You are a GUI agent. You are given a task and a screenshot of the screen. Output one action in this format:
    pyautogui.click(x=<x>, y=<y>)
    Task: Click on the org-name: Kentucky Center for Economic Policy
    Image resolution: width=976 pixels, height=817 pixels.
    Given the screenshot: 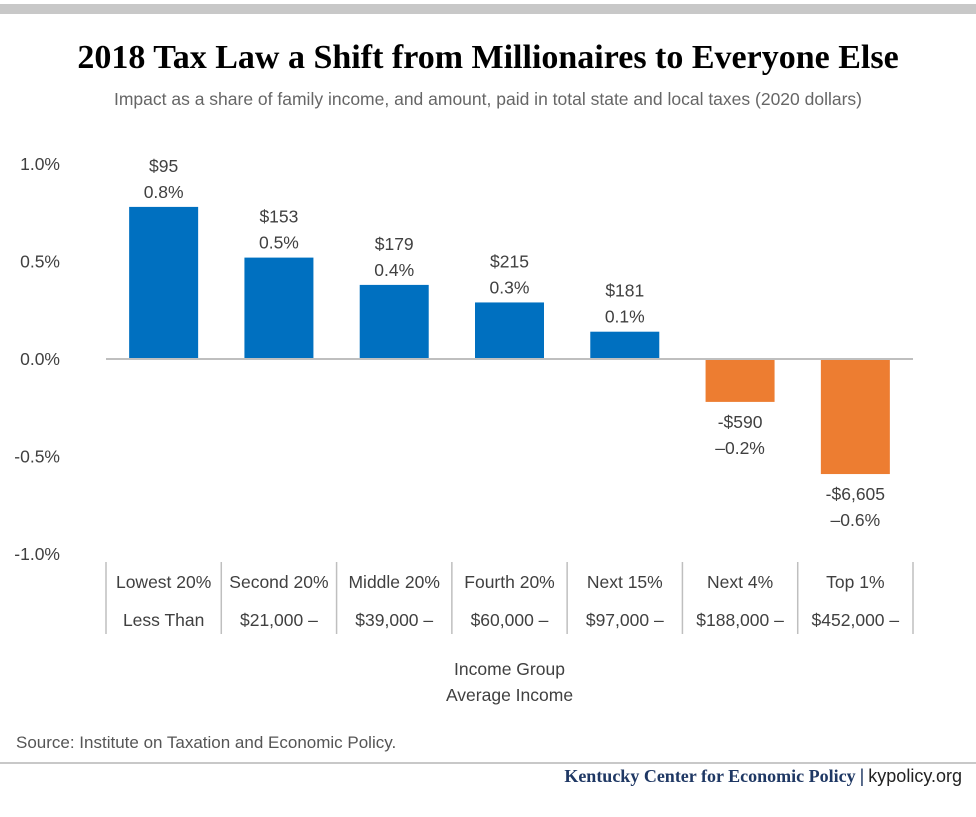 What is the action you would take?
    pyautogui.click(x=710, y=776)
    